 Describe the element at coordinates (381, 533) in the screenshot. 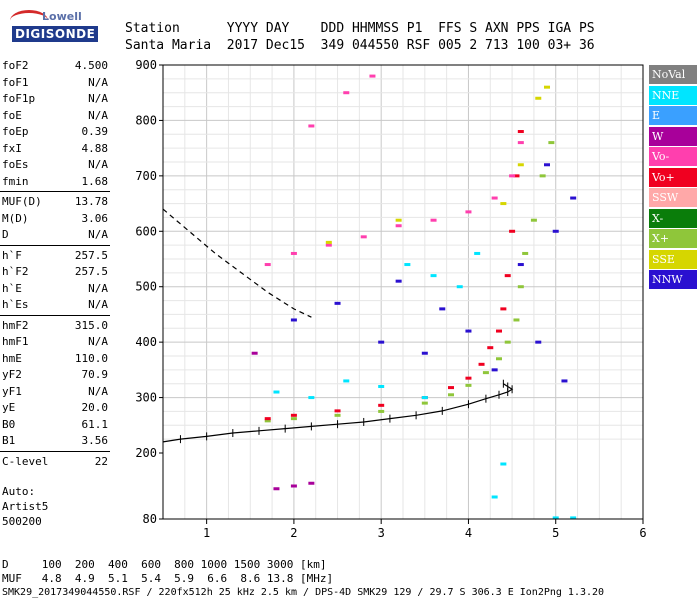

I see `x-tick-label: 3` at that location.